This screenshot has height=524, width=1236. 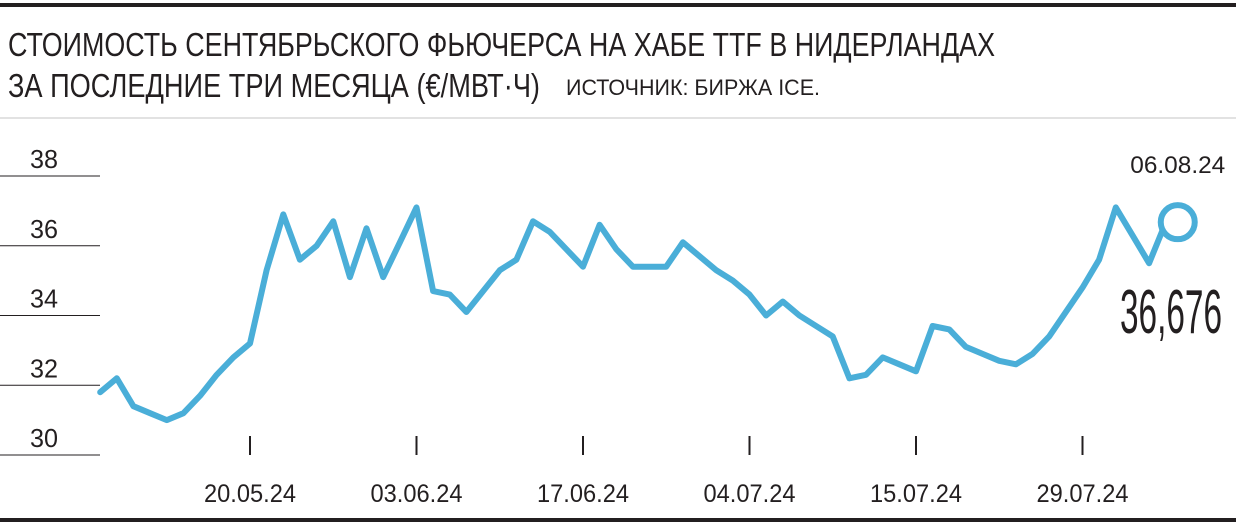 What do you see at coordinates (1083, 494) in the screenshot?
I see `x-tick-label: 29.07.24` at bounding box center [1083, 494].